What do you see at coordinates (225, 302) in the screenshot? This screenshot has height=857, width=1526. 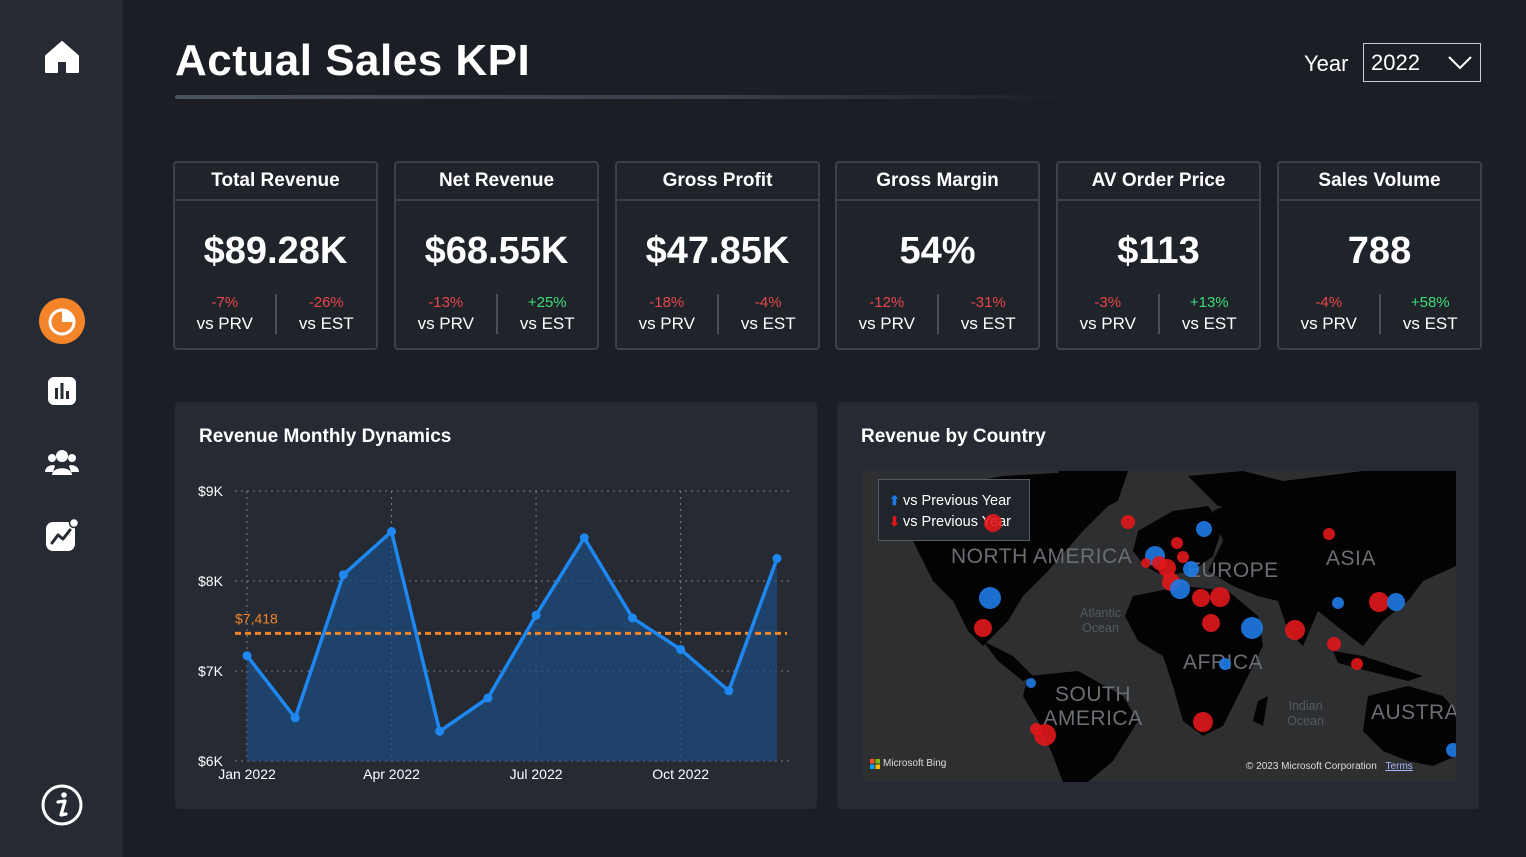 I see `kpi-prv-pct: -7%` at bounding box center [225, 302].